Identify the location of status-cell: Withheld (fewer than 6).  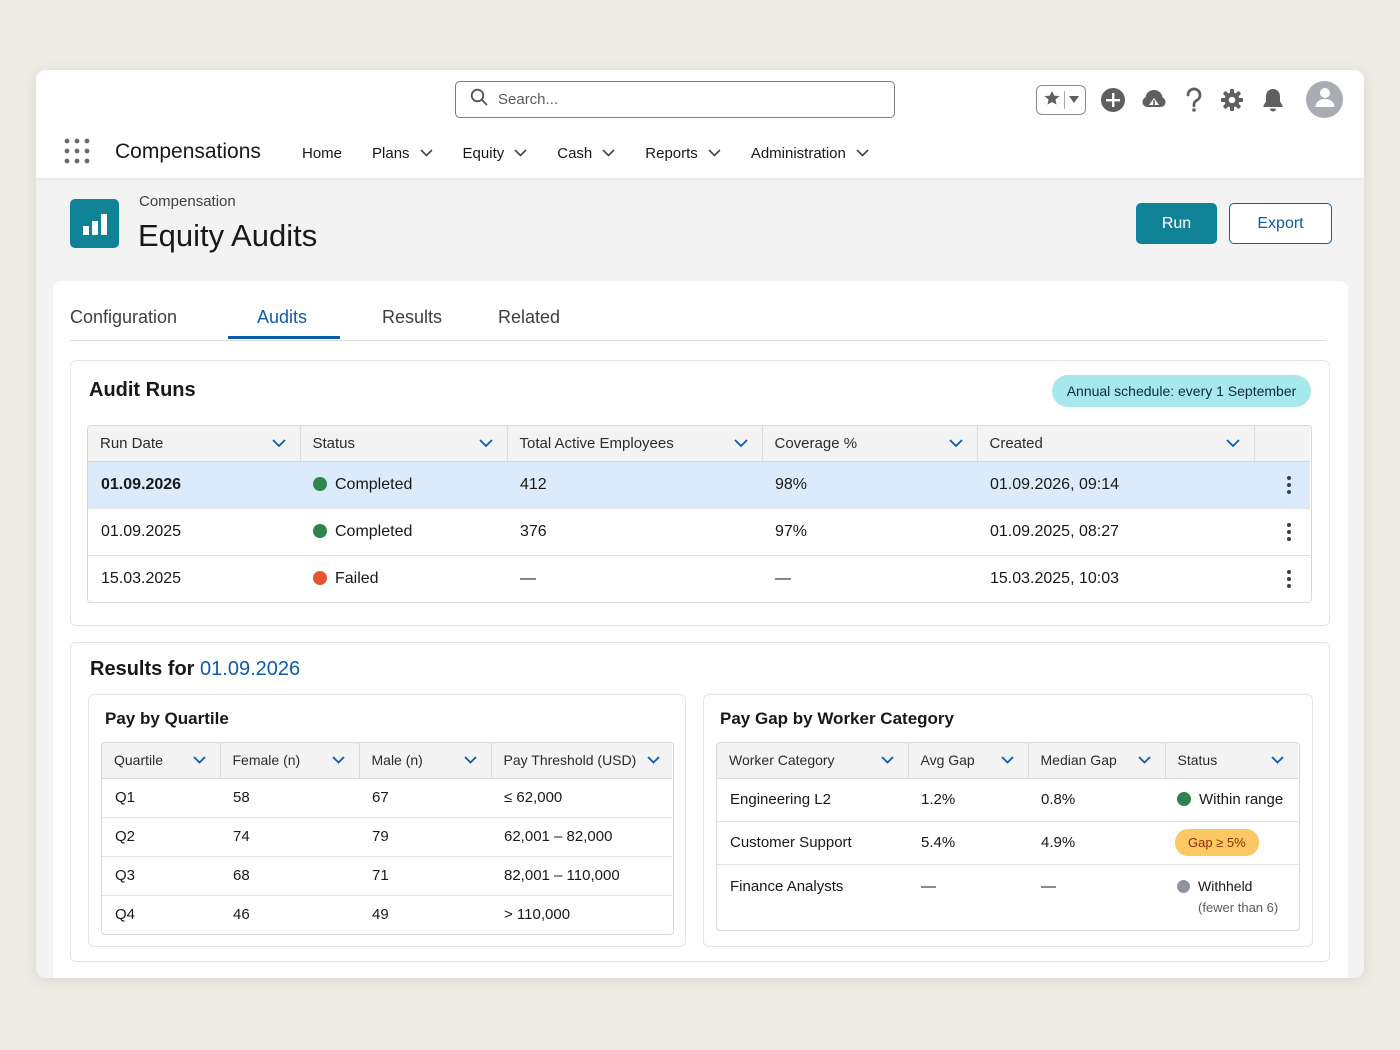
(1231, 897).